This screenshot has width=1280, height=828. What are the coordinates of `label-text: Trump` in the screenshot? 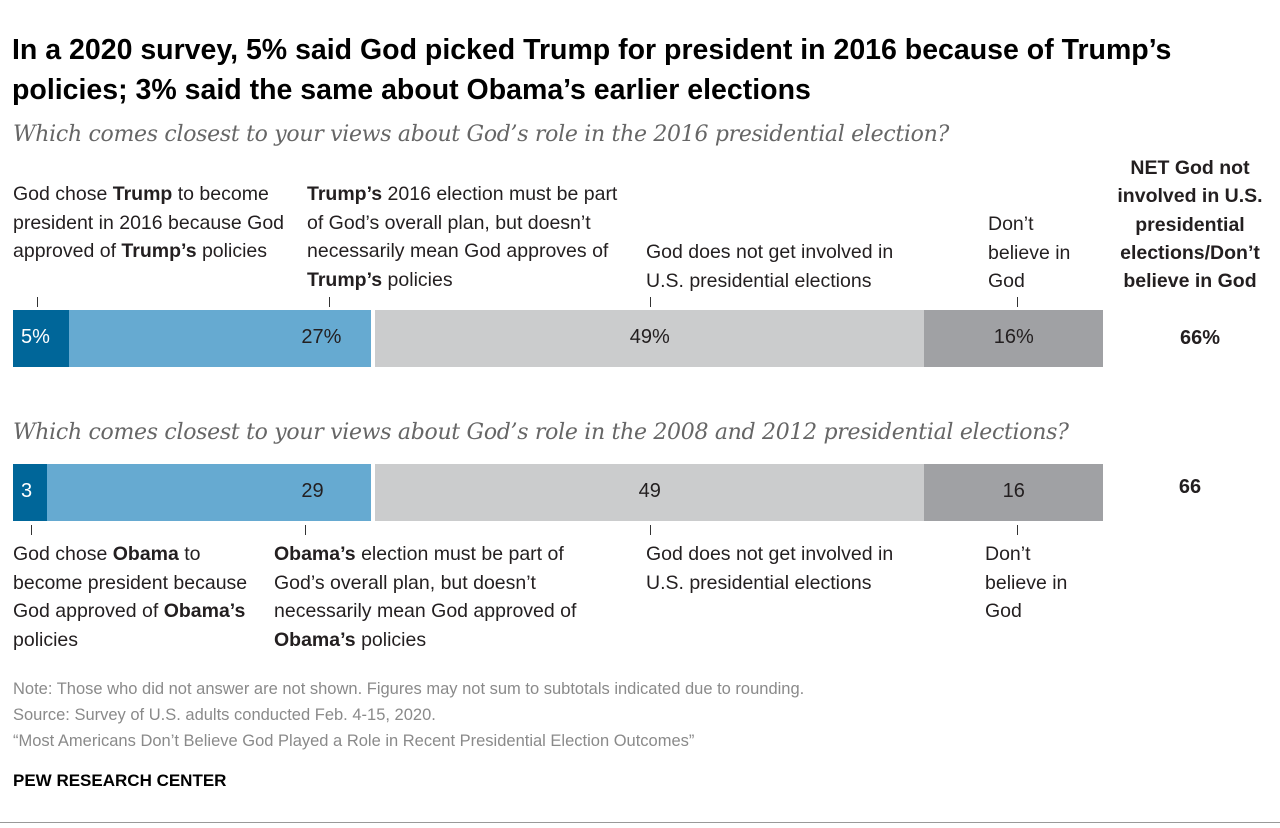 It's located at (142, 194).